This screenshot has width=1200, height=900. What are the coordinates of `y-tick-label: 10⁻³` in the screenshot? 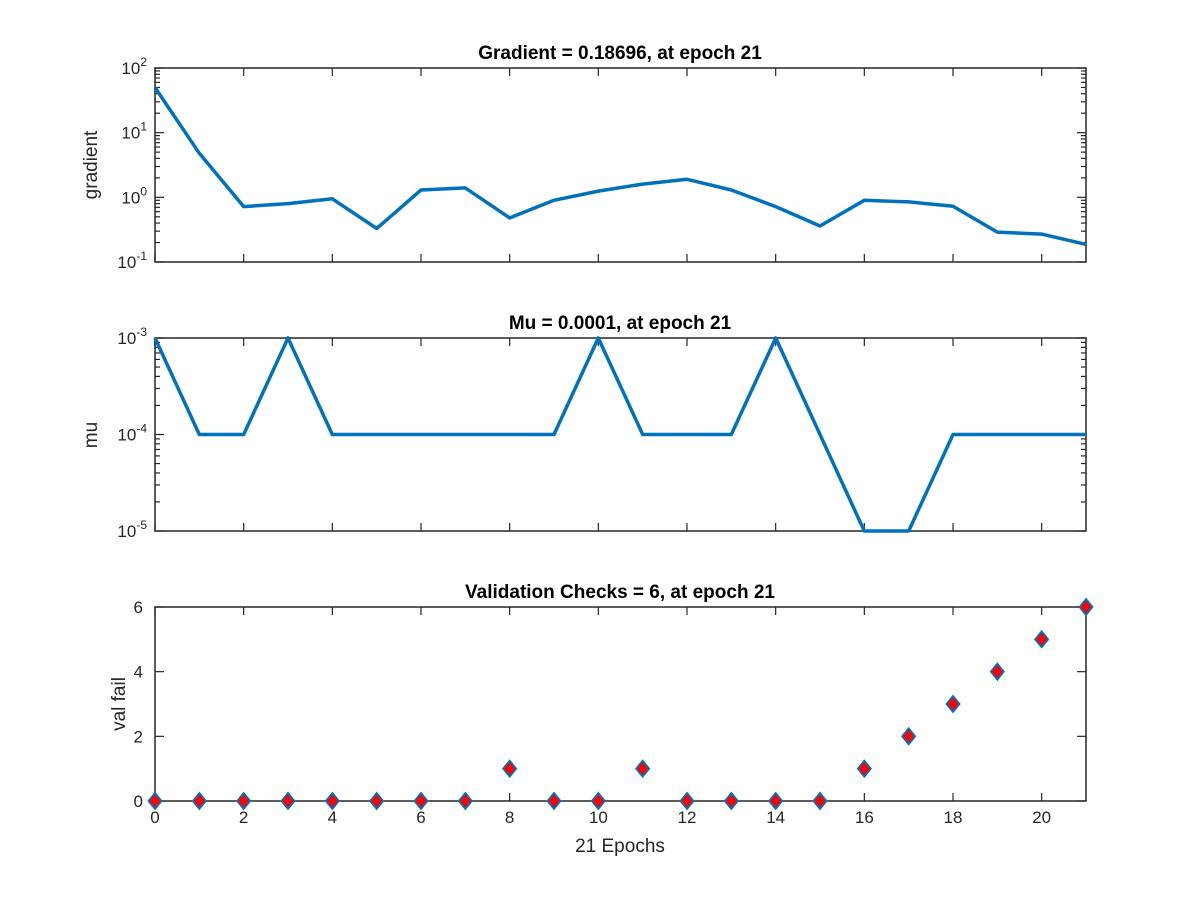 It's located at (132, 336).